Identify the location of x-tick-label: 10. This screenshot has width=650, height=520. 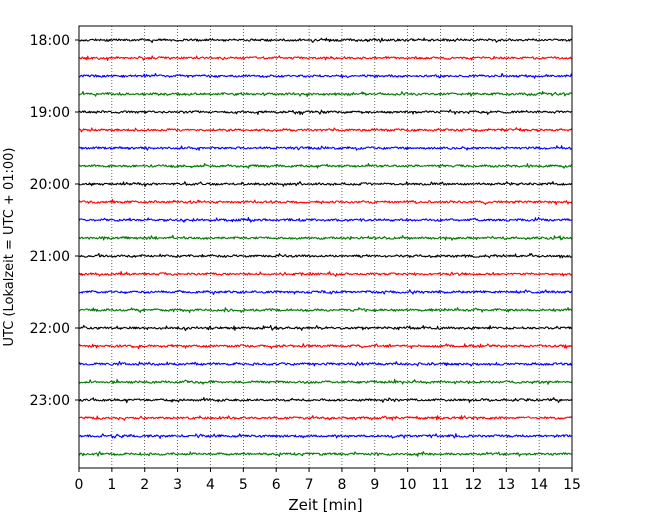
(408, 485).